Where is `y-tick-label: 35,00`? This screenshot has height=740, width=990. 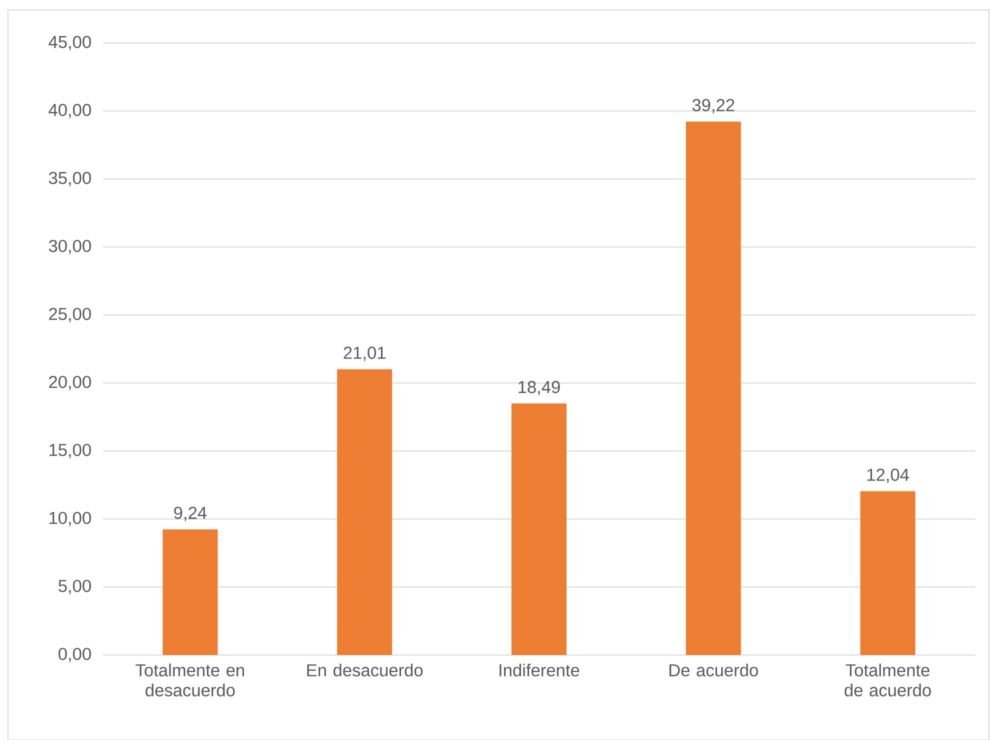 y-tick-label: 35,00 is located at coordinates (69, 179).